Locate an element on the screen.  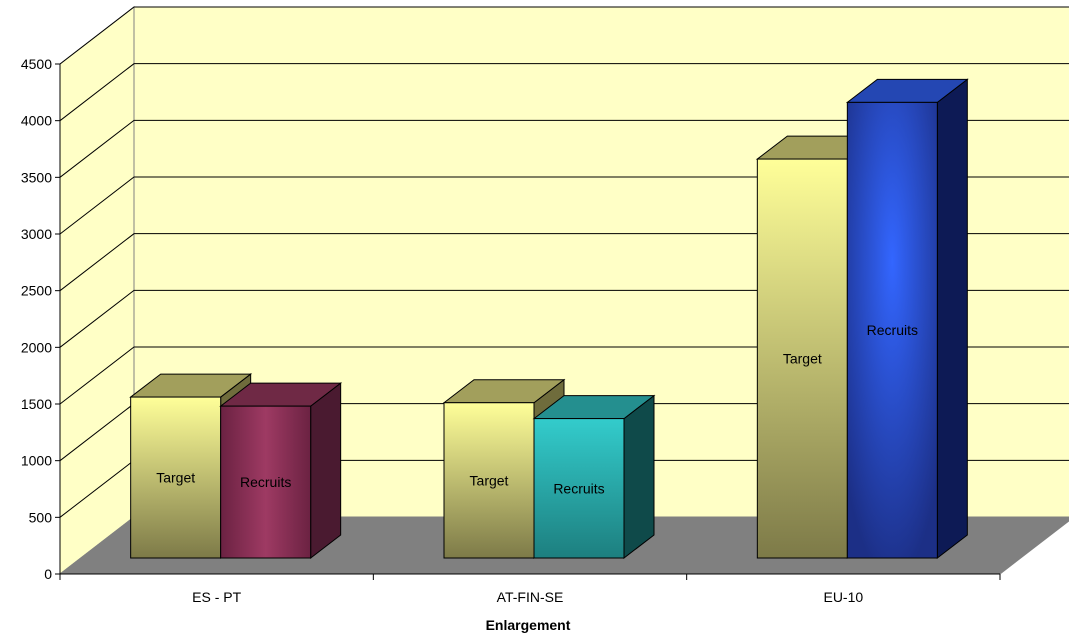
x-tick-label: EU-10 is located at coordinates (843, 597).